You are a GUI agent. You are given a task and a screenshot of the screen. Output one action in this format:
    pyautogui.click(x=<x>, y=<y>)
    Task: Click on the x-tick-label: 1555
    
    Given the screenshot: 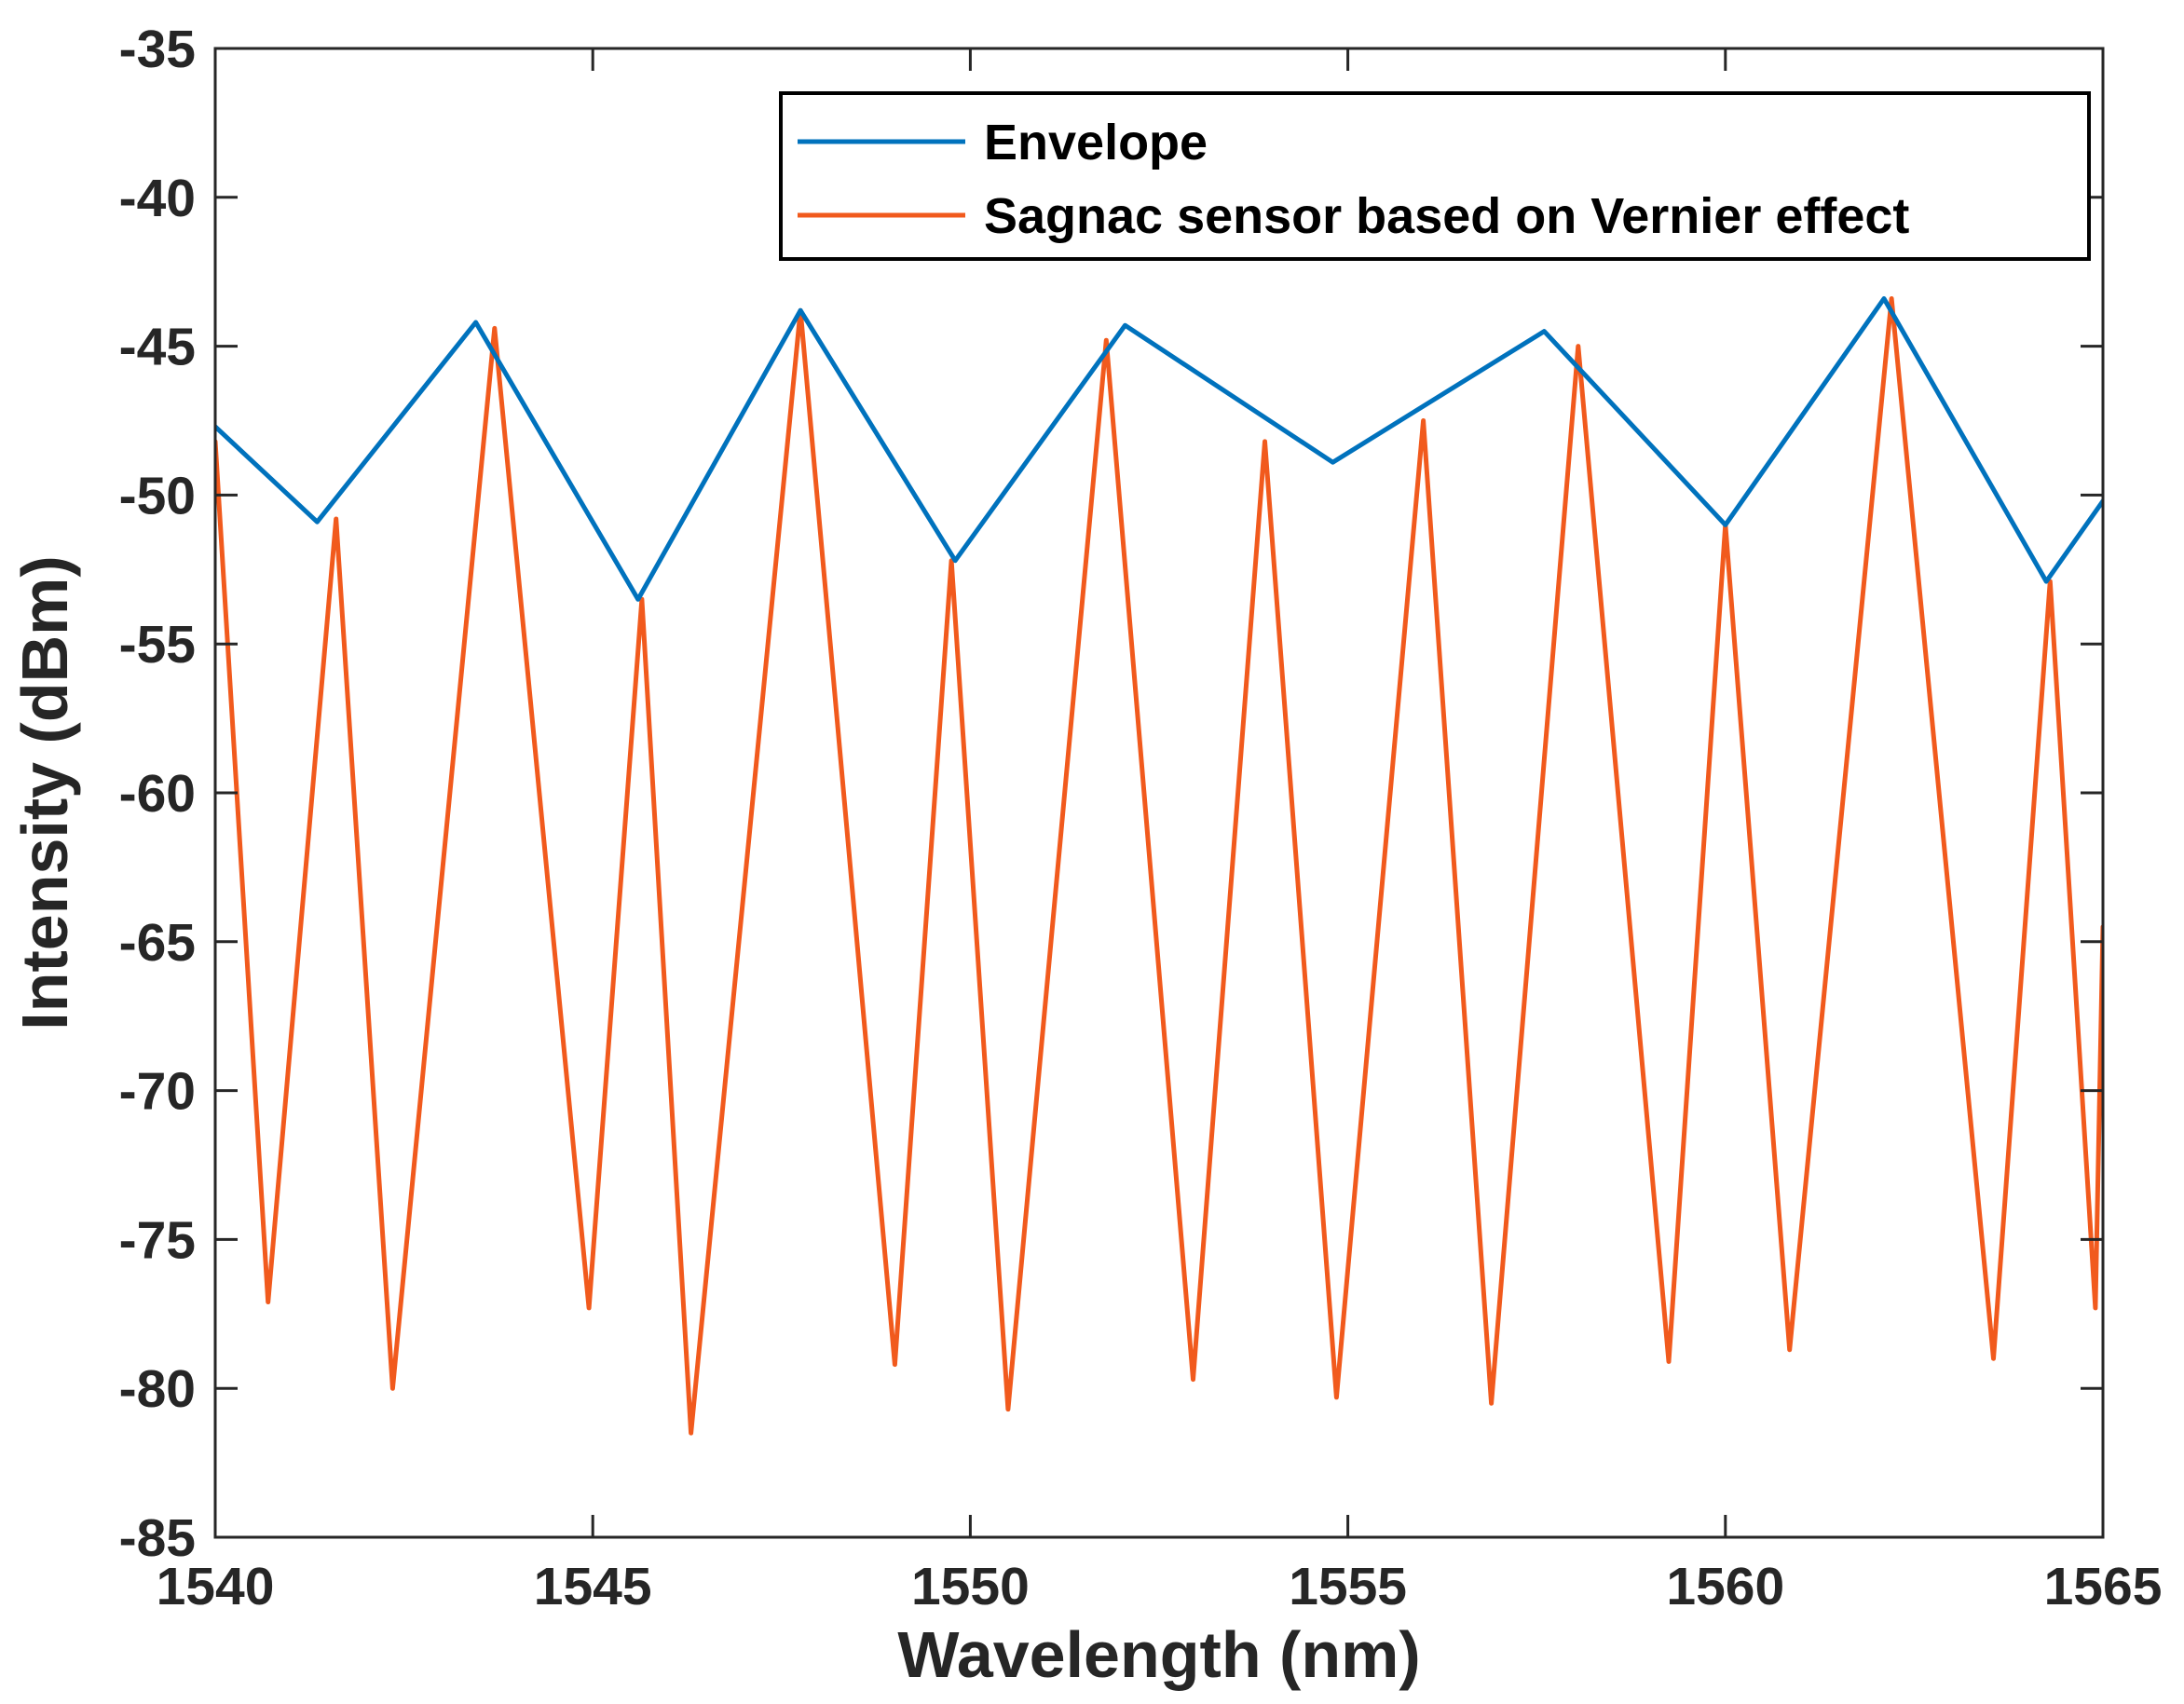 What is the action you would take?
    pyautogui.click(x=1348, y=1586)
    